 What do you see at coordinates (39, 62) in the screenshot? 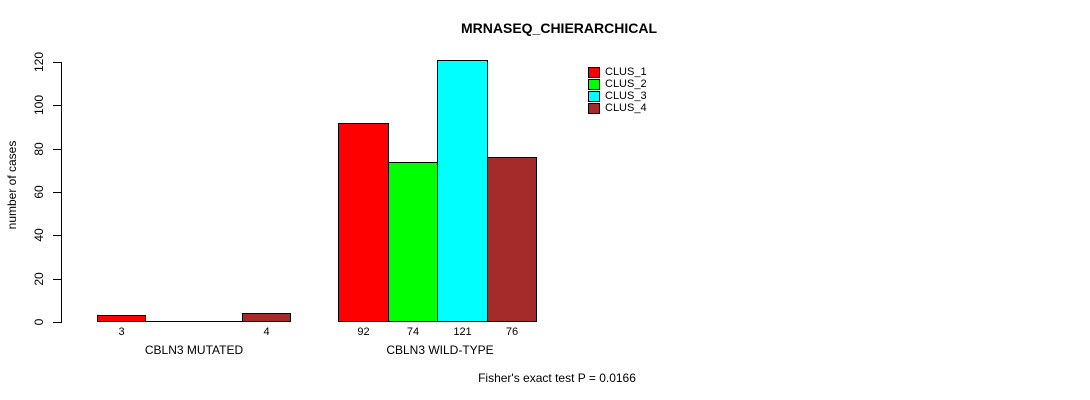
I see `y-tick-label: 120` at bounding box center [39, 62].